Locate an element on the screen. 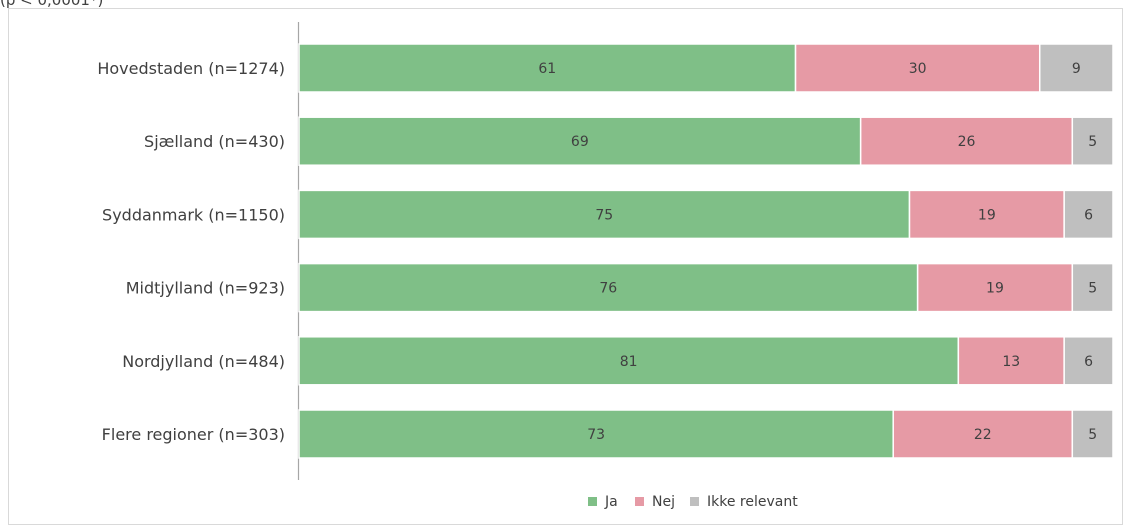 This screenshot has height=529, width=1127. data-label: 13 is located at coordinates (1011, 362).